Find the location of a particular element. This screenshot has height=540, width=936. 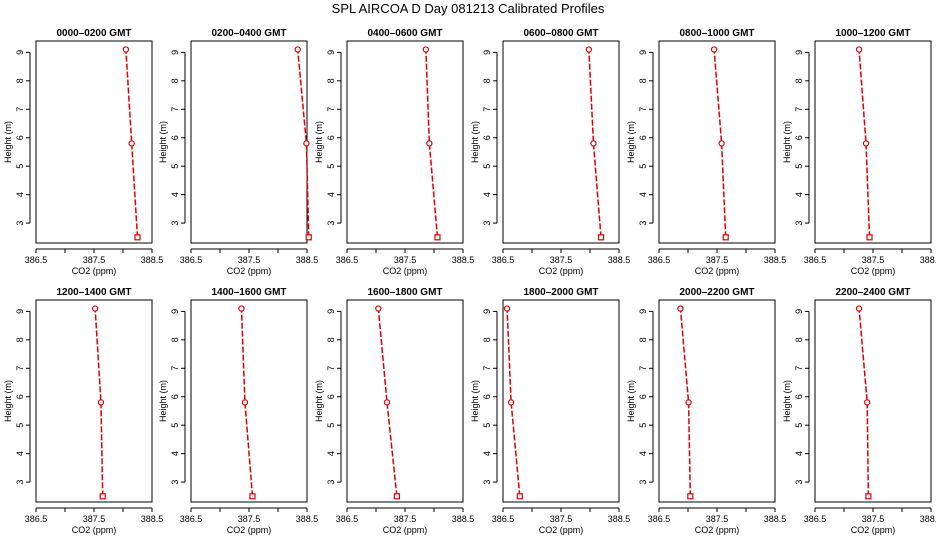

panel-title: 1600–1800 GMT is located at coordinates (404, 292).